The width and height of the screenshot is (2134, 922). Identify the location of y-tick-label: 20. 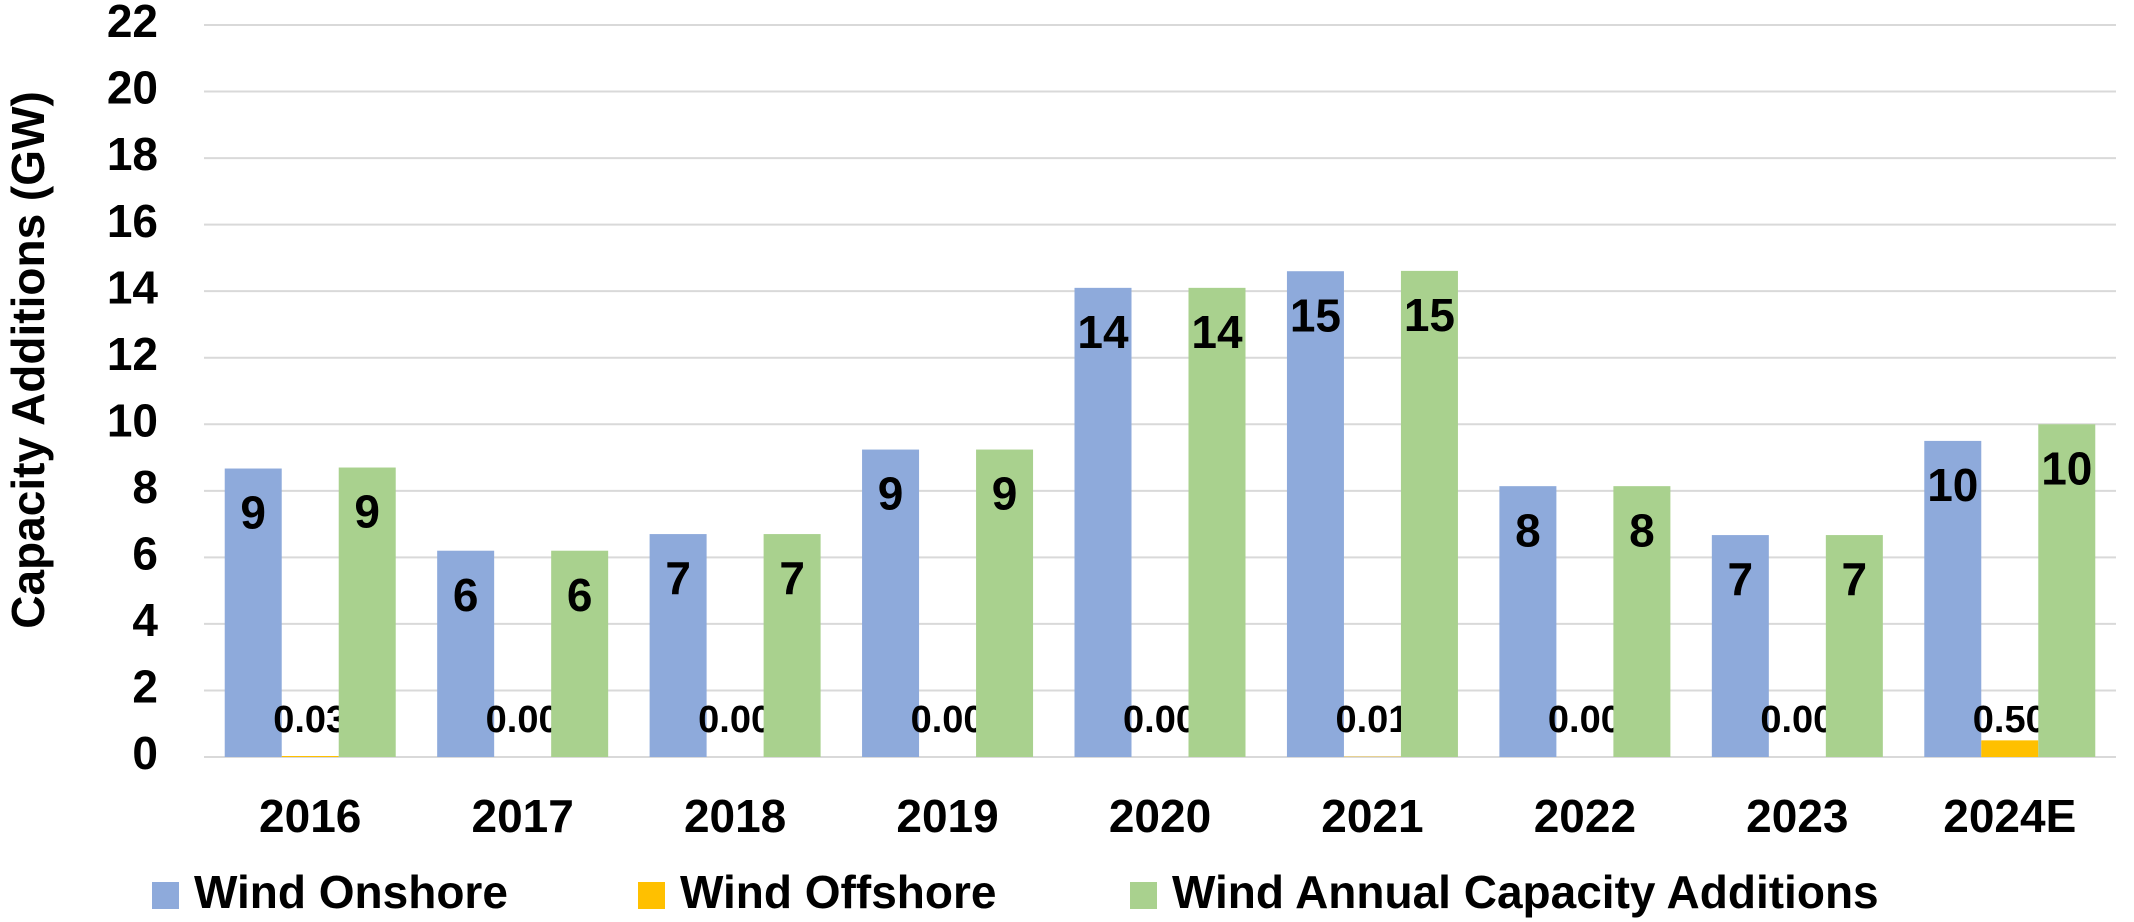
(132, 88).